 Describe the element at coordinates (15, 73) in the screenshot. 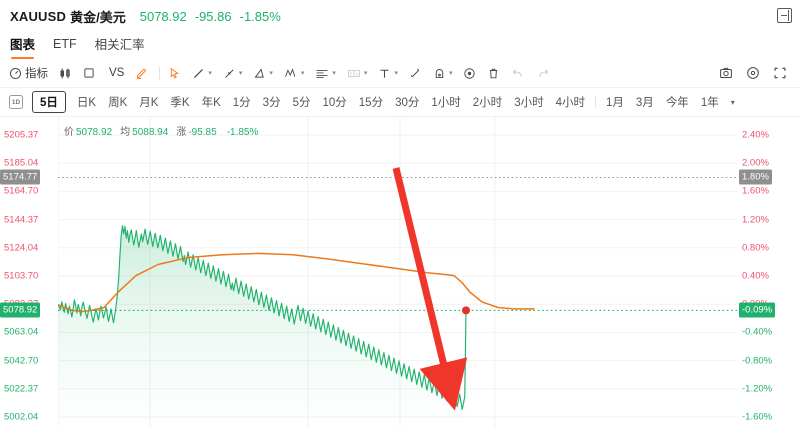

I see `gauge-icon` at that location.